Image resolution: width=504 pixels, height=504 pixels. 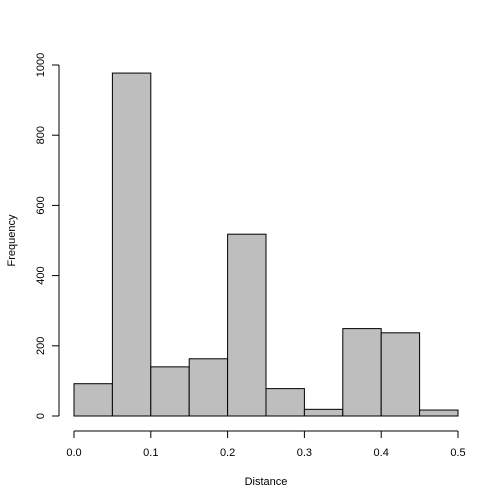 I want to click on y-axis: 0 200 400 600 800 1000, so click(x=47, y=236).